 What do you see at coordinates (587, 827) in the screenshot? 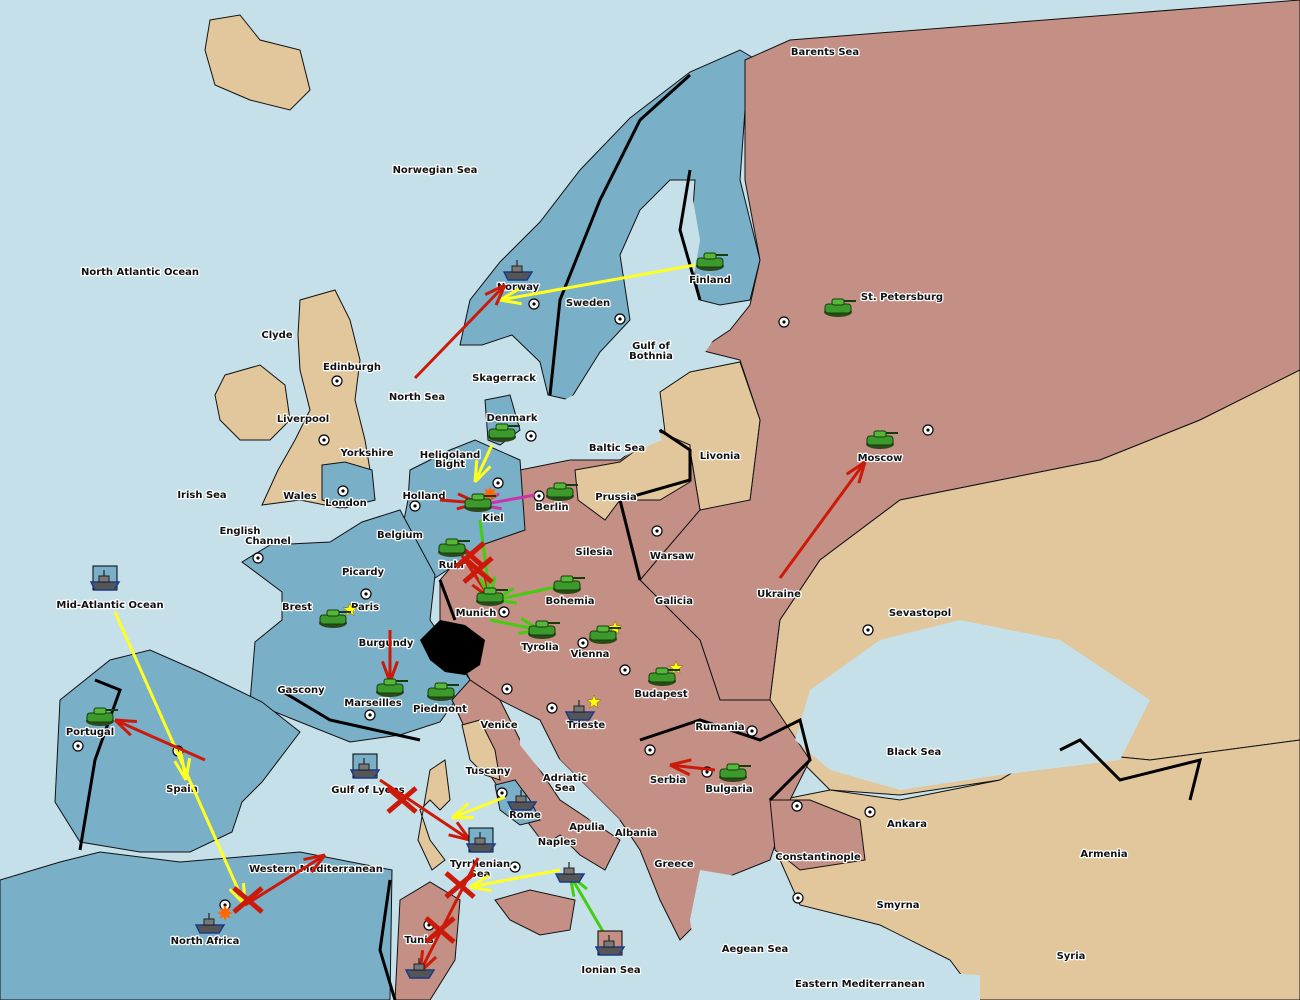
I see `province-label: Apulia` at bounding box center [587, 827].